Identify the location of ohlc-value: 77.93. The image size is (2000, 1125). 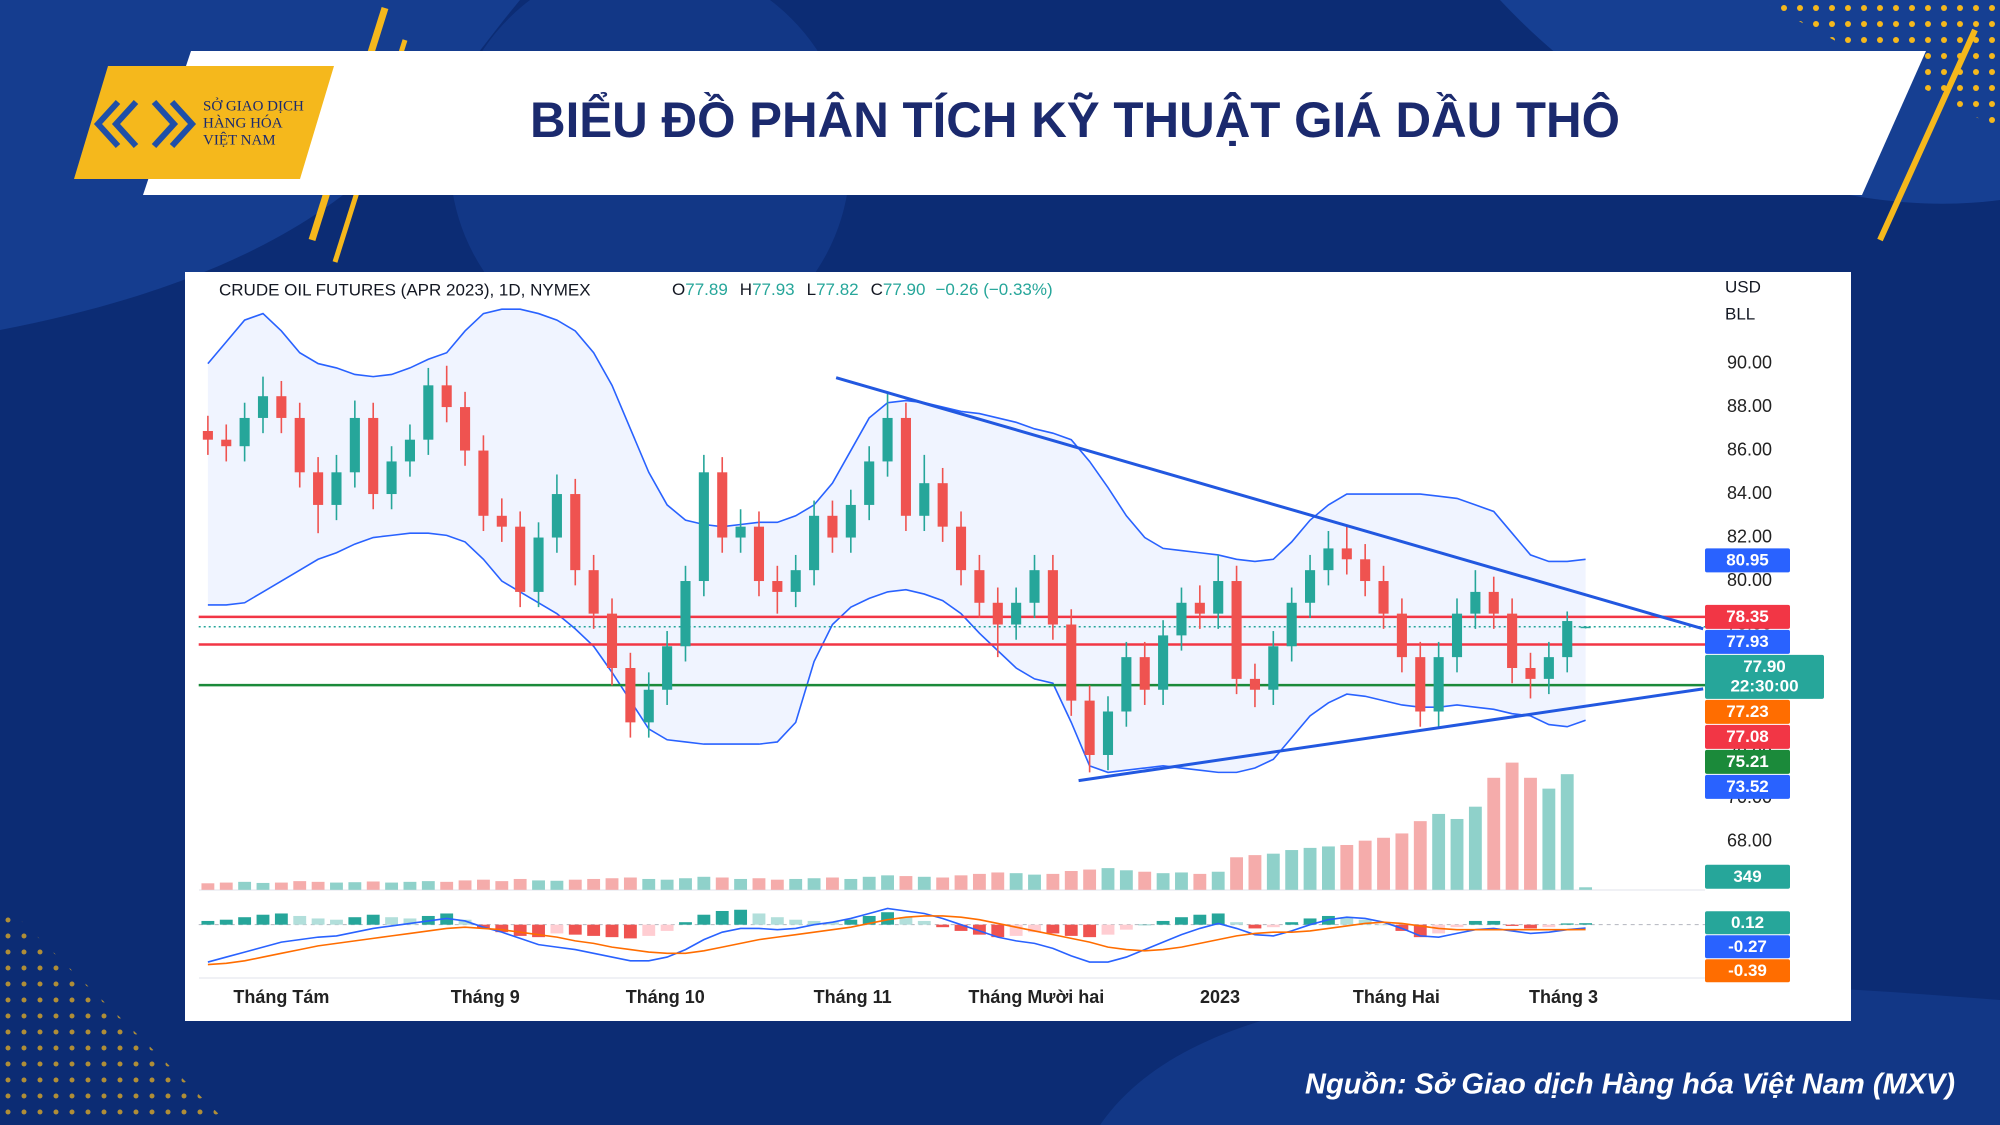
(773, 289).